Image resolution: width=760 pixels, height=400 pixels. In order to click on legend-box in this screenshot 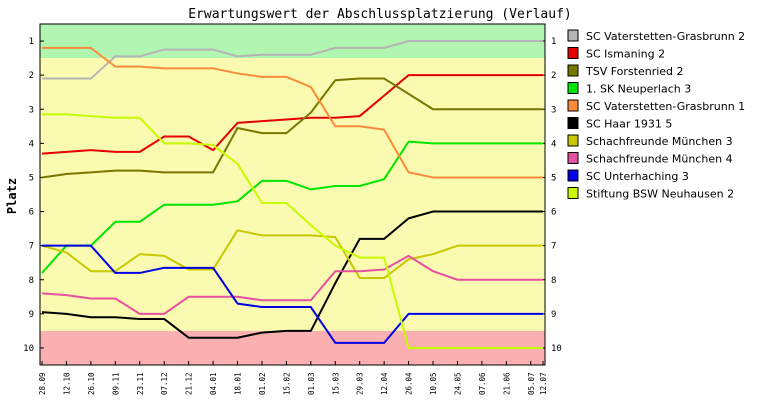, I will do `click(657, 116)`.